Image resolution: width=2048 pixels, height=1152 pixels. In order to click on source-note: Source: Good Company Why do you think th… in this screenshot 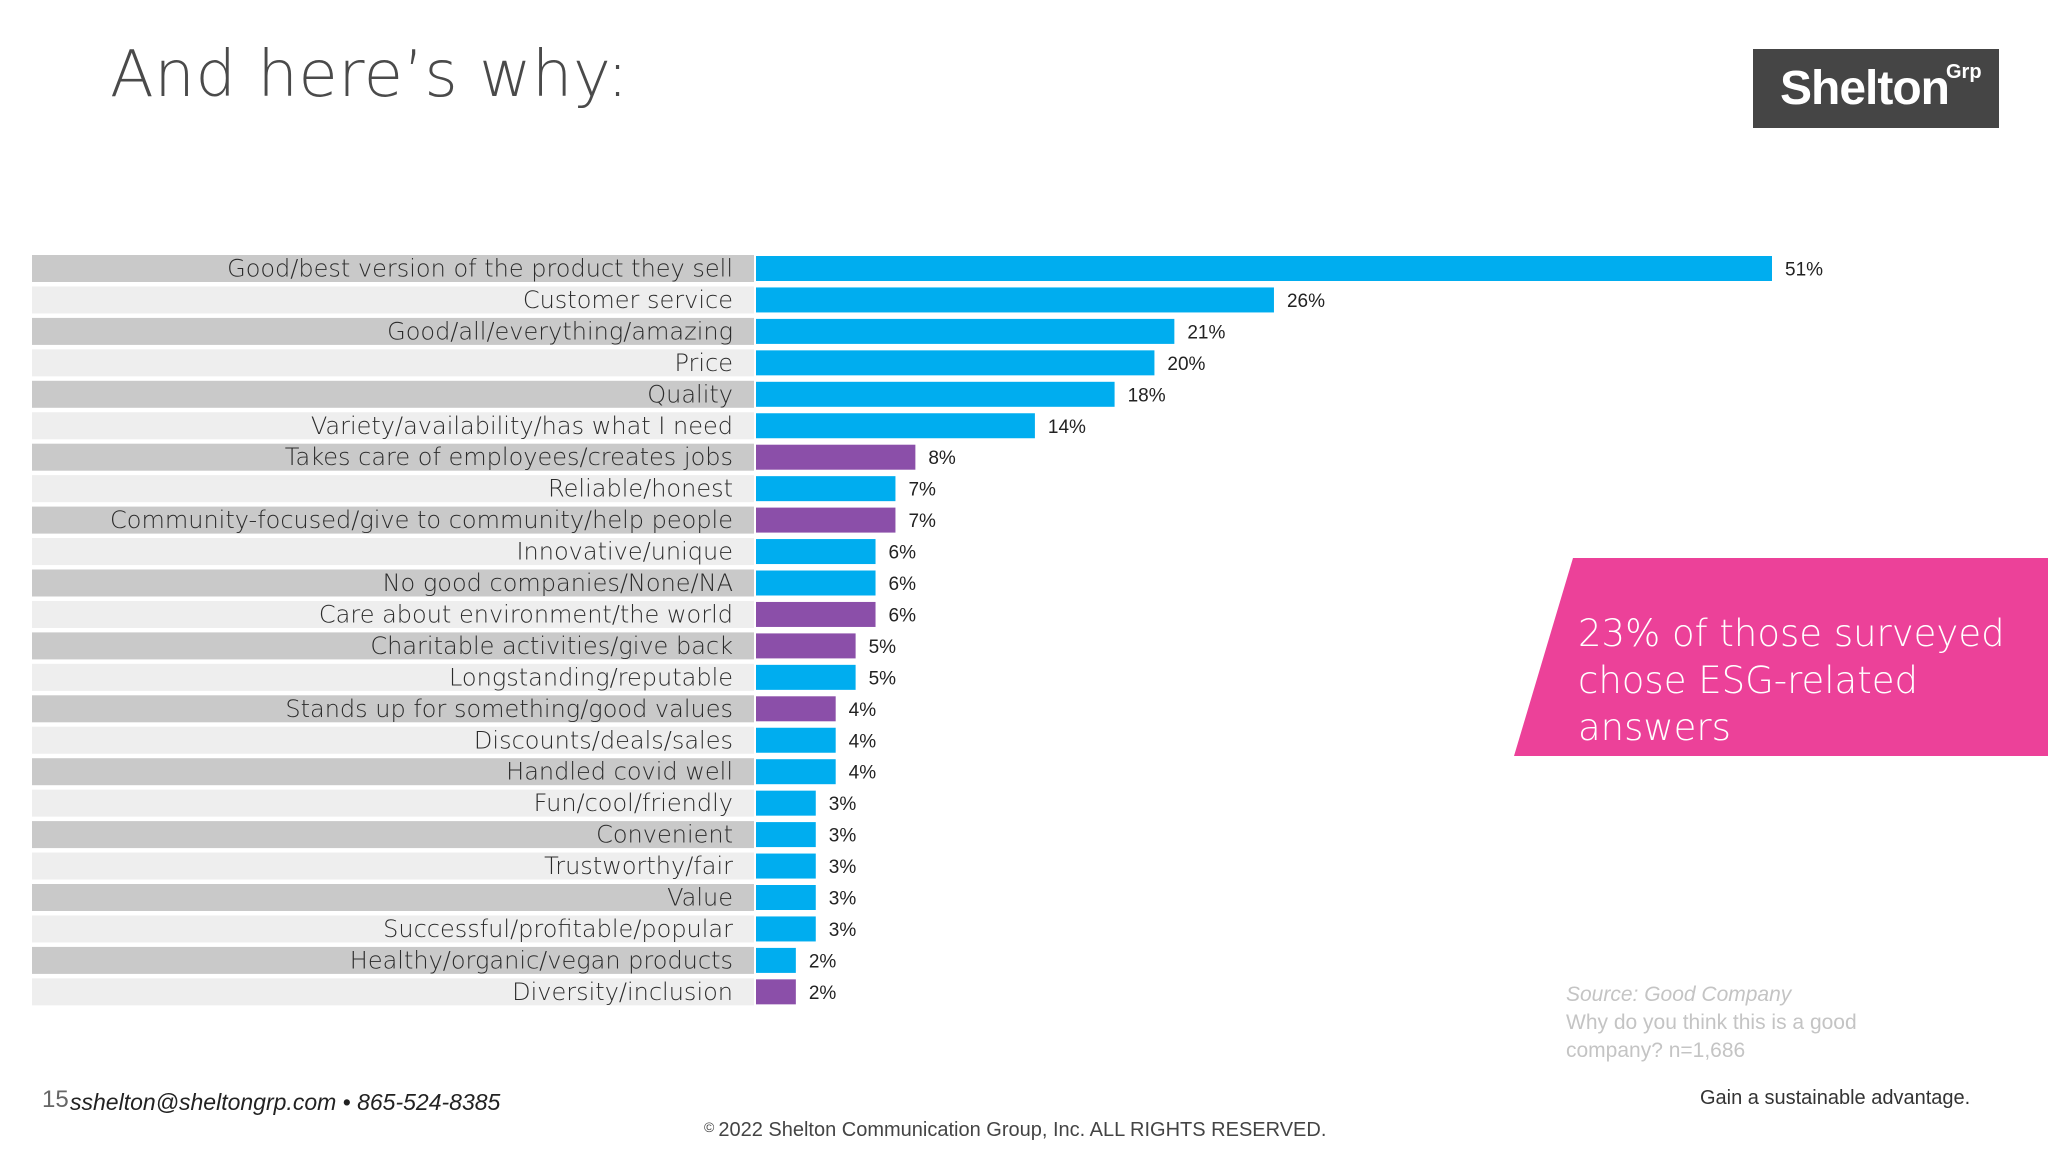, I will do `click(1746, 1023)`.